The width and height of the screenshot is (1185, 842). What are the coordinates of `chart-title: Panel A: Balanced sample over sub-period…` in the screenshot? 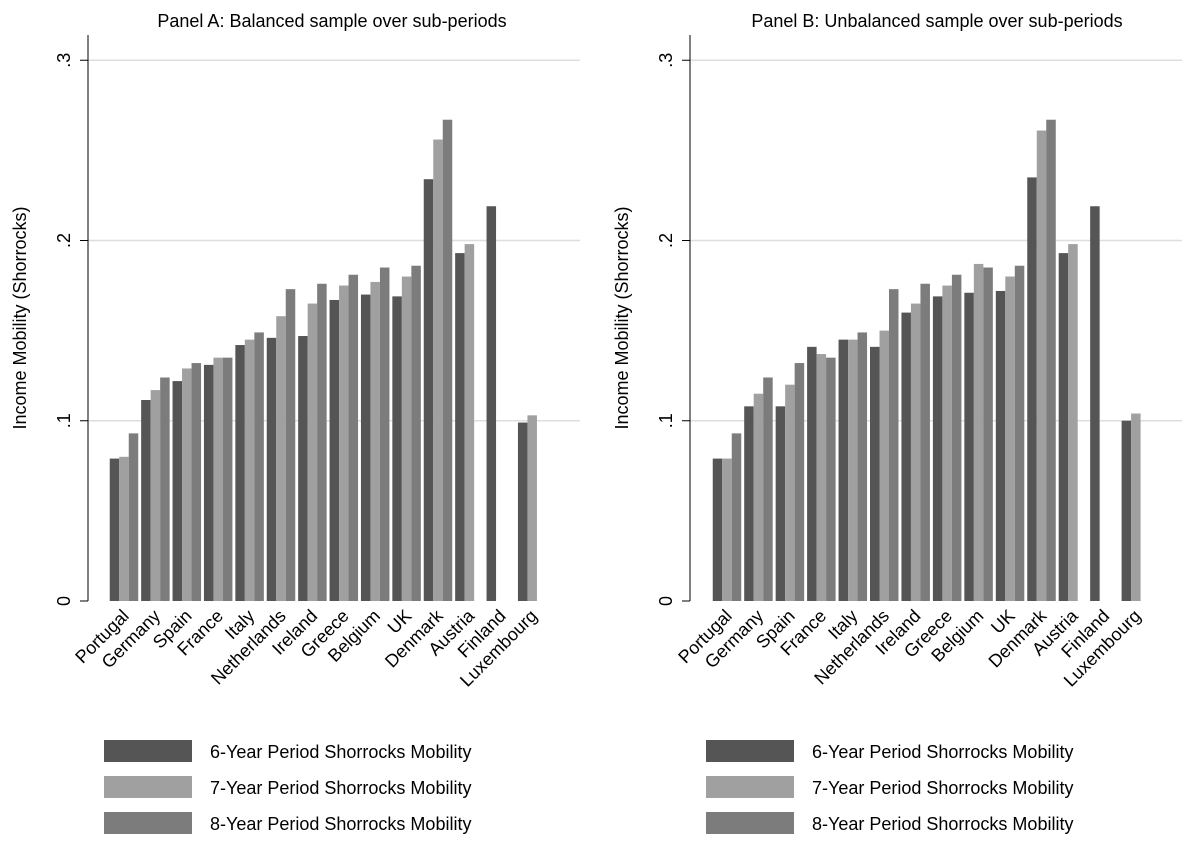 It's located at (331, 21).